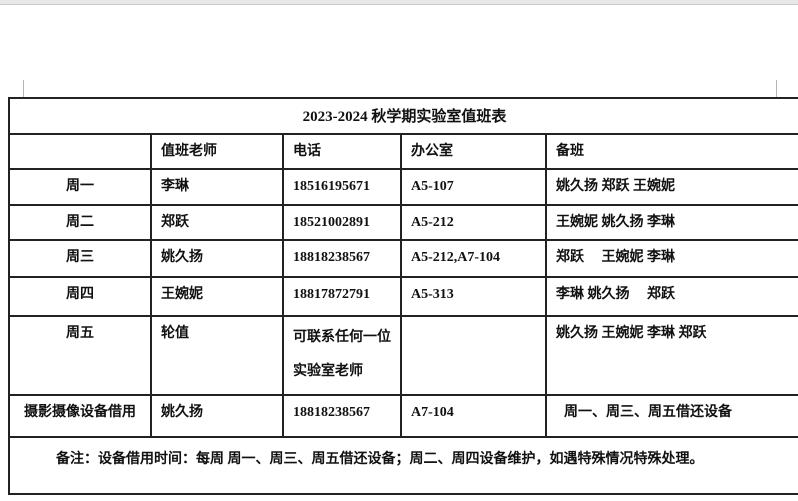 The image size is (798, 501). I want to click on cell-day: 周四, so click(80, 296).